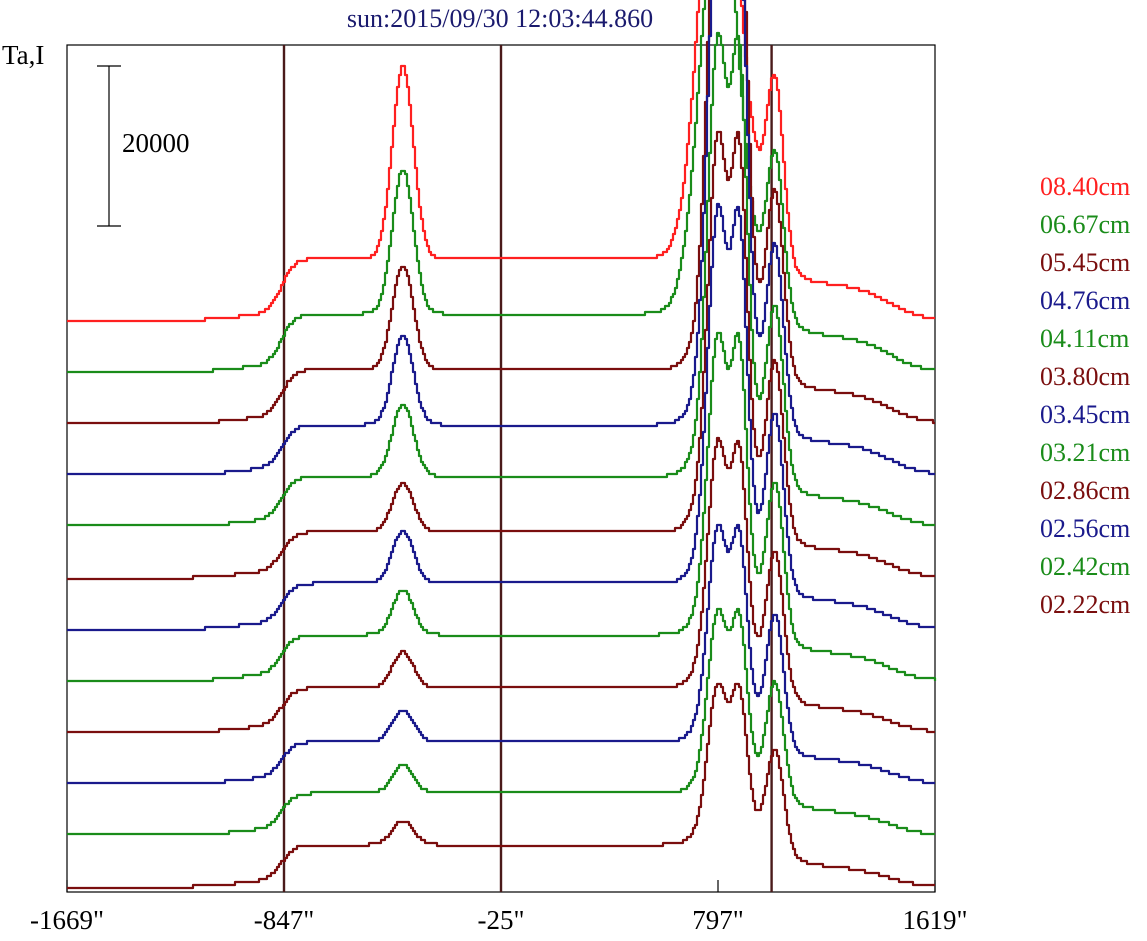 This screenshot has width=1147, height=941. What do you see at coordinates (1085, 262) in the screenshot?
I see `legend-entry-2: 05.45cm` at bounding box center [1085, 262].